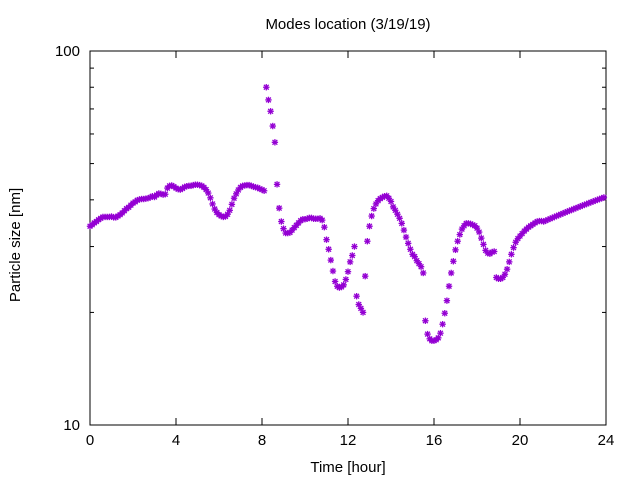  What do you see at coordinates (347, 467) in the screenshot?
I see `x-axis-label: Time [hour]` at bounding box center [347, 467].